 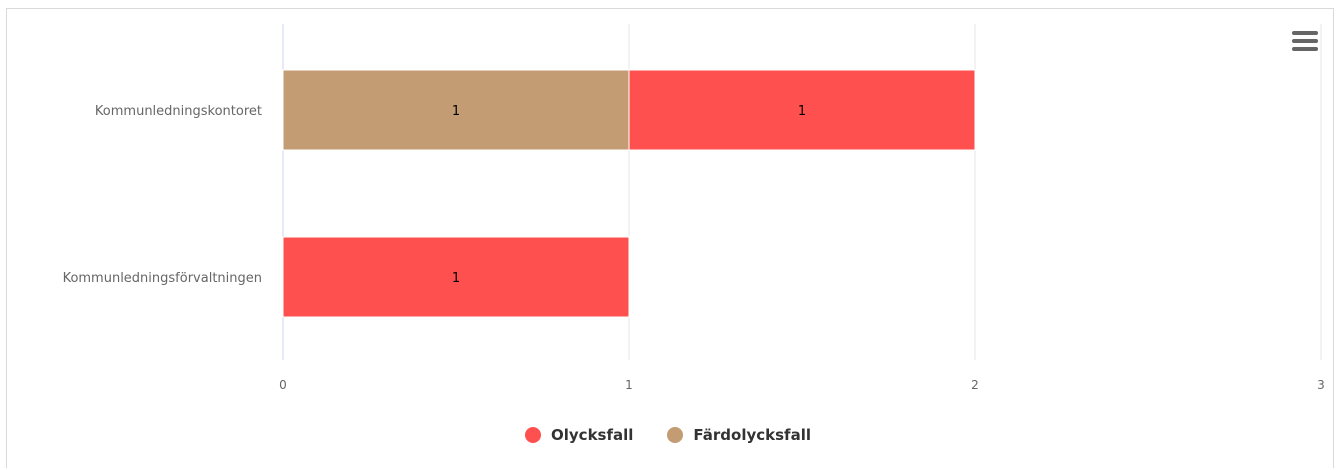 I want to click on category-label: Kommunledningsförvaltningen, so click(x=162, y=278).